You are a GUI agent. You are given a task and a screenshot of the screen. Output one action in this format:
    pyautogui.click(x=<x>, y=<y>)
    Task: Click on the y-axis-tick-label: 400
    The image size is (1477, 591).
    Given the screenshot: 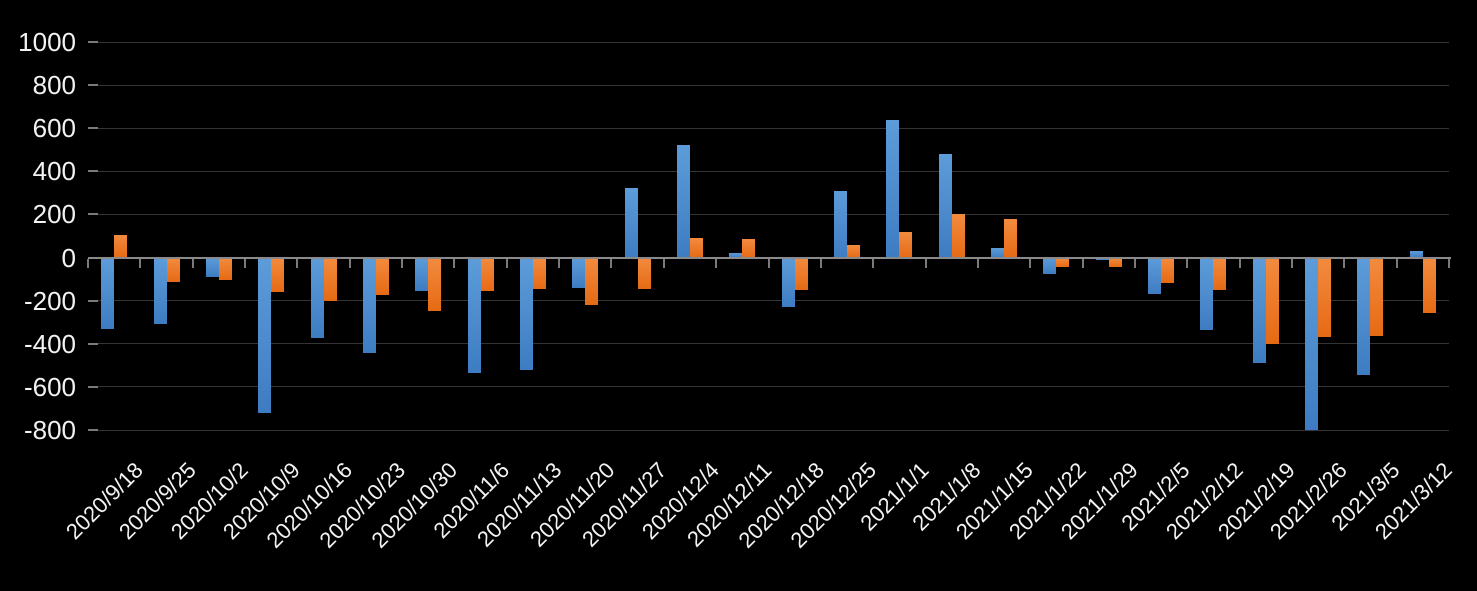 What is the action you would take?
    pyautogui.click(x=54, y=171)
    